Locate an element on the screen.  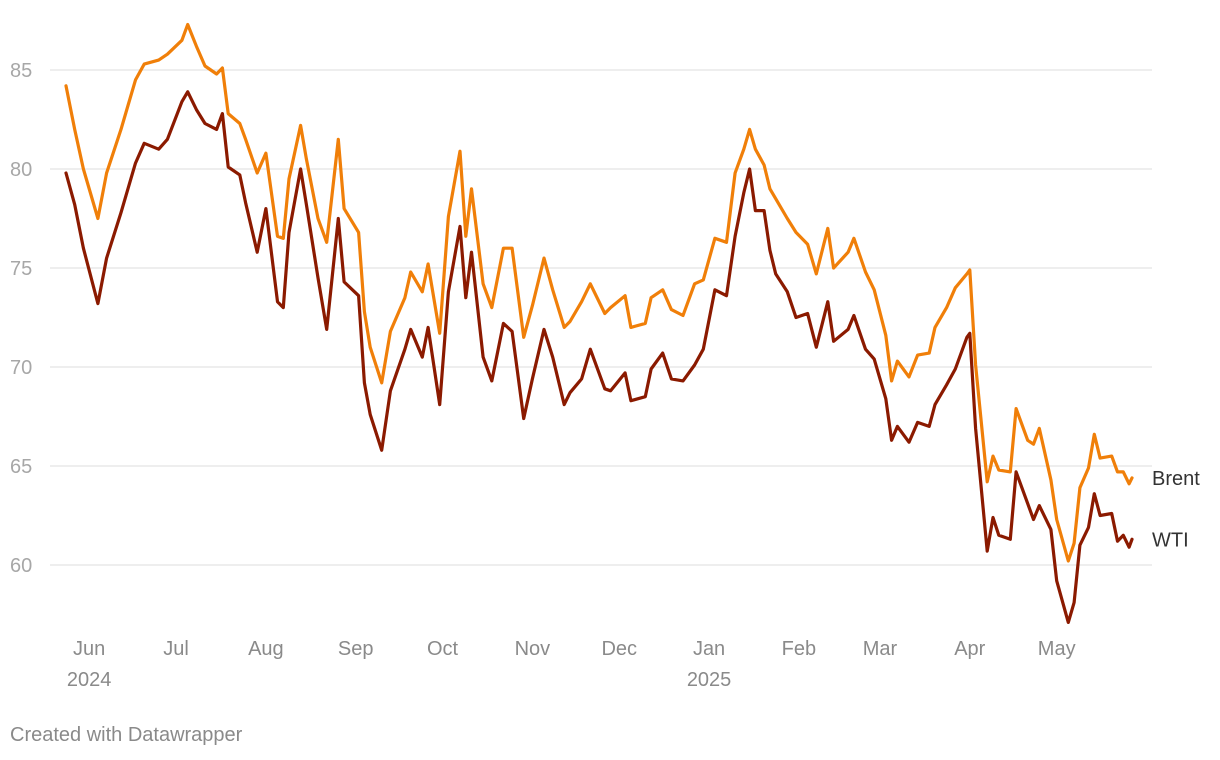
x-tick-label-jun: Jun is located at coordinates (89, 649).